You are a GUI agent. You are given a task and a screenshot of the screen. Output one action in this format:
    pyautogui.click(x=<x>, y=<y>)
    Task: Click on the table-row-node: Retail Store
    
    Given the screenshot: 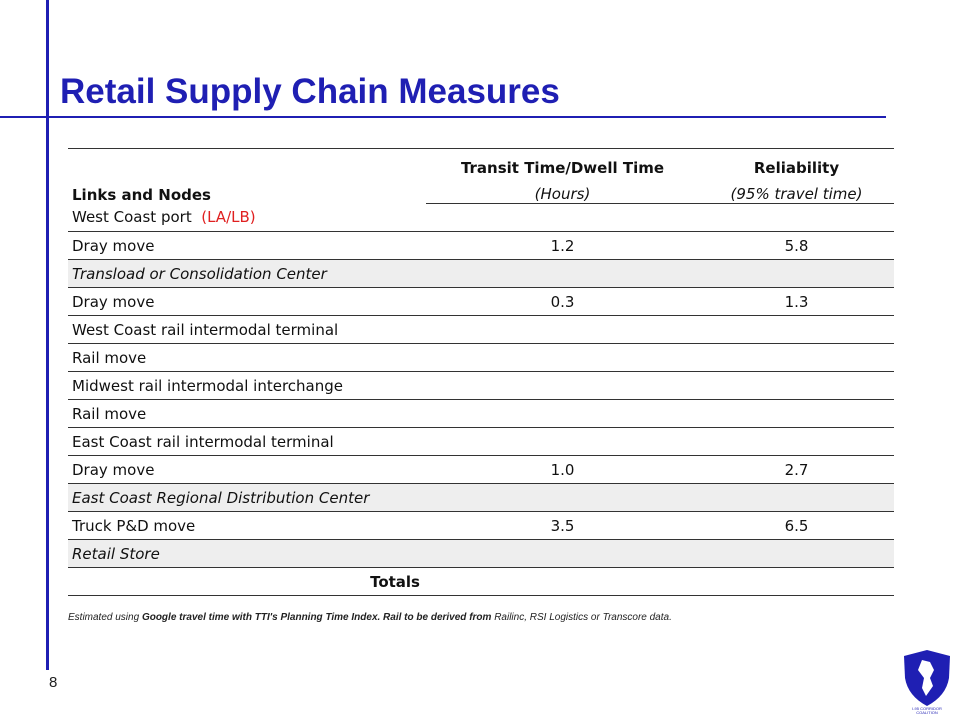 What is the action you would take?
    pyautogui.click(x=481, y=553)
    